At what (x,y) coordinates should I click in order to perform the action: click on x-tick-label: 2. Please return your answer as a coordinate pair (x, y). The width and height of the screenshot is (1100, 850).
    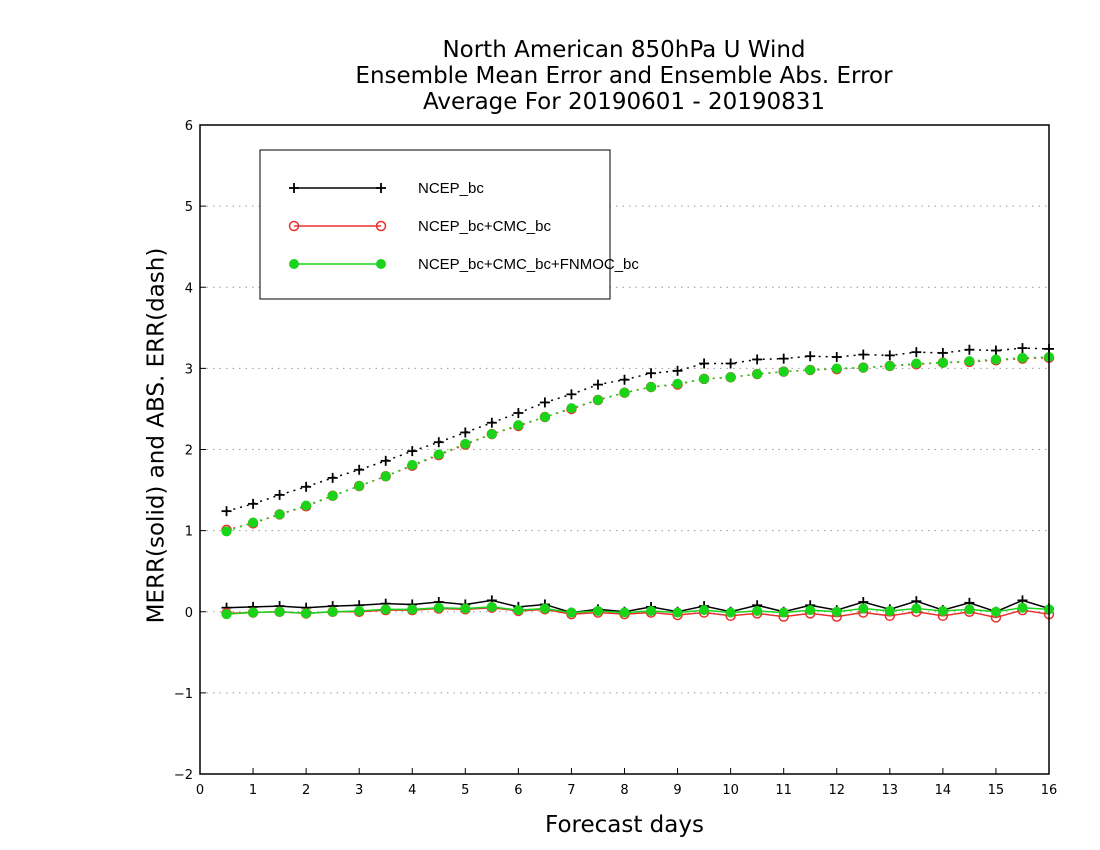
    Looking at the image, I should click on (306, 790).